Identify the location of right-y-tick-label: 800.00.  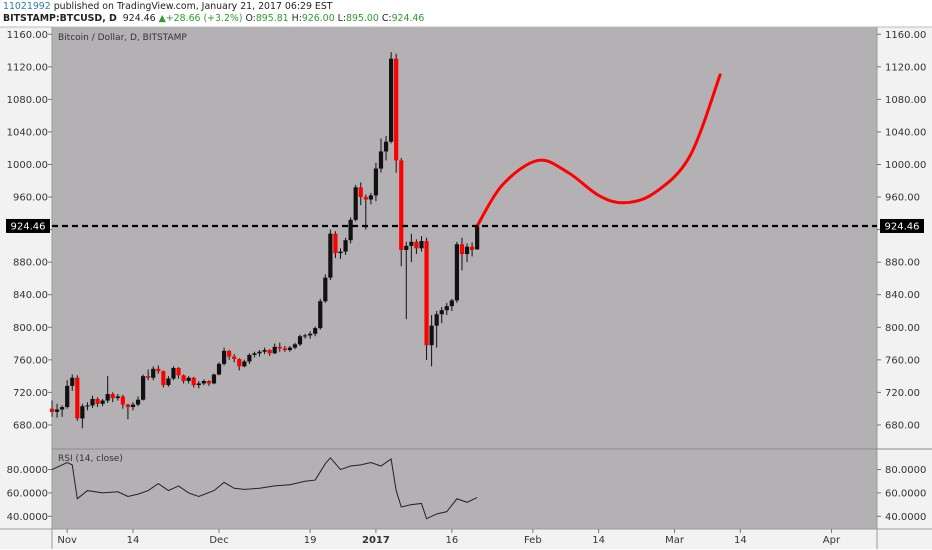
(902, 328).